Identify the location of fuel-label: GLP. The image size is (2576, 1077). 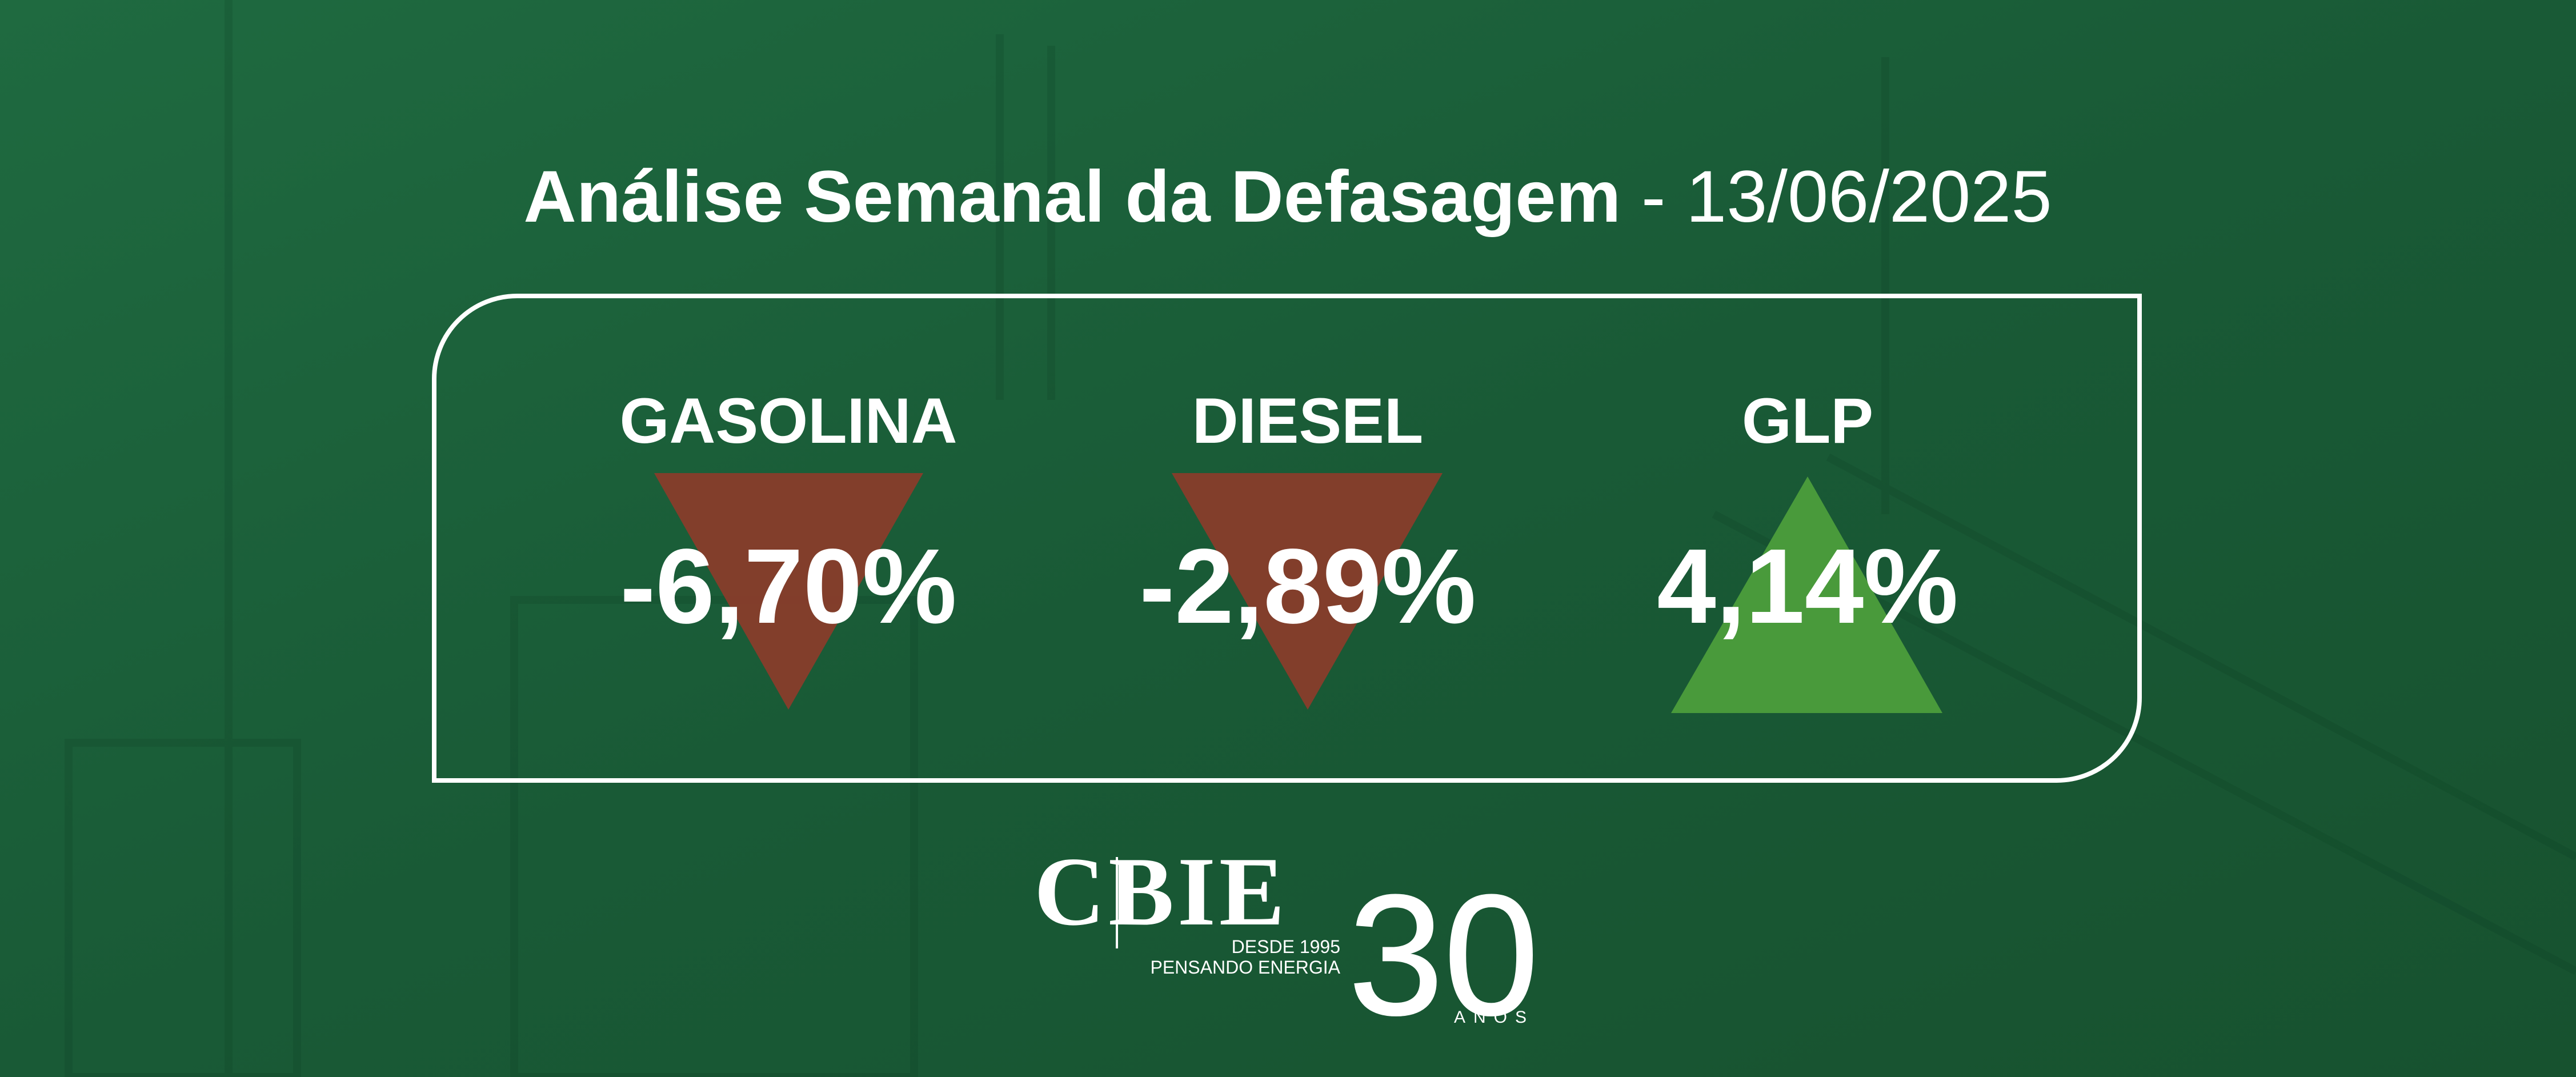
(1807, 421).